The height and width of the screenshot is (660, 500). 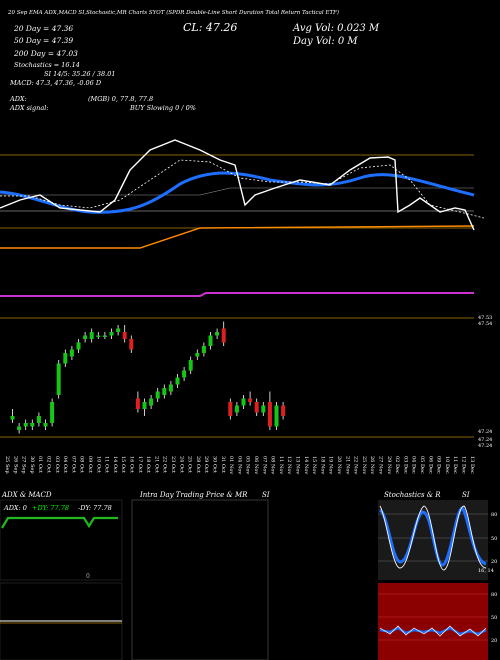 What do you see at coordinates (61, 540) in the screenshot?
I see `adx-panel` at bounding box center [61, 540].